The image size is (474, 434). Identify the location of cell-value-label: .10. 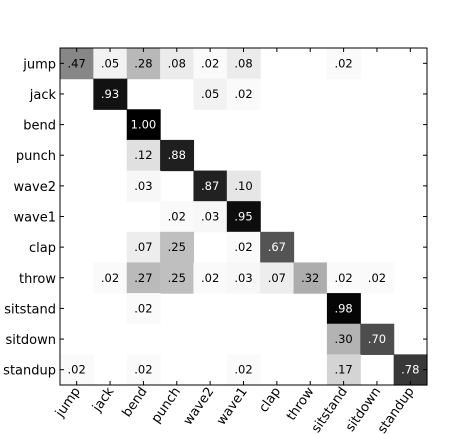
(243, 186).